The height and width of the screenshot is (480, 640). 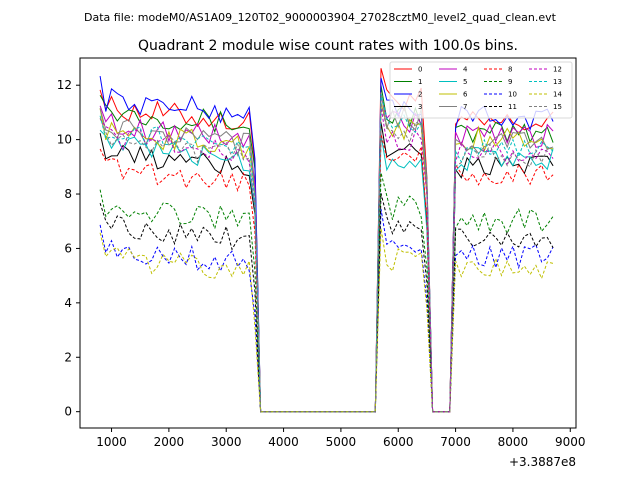 I want to click on x-tick-label: 5000, so click(x=341, y=442).